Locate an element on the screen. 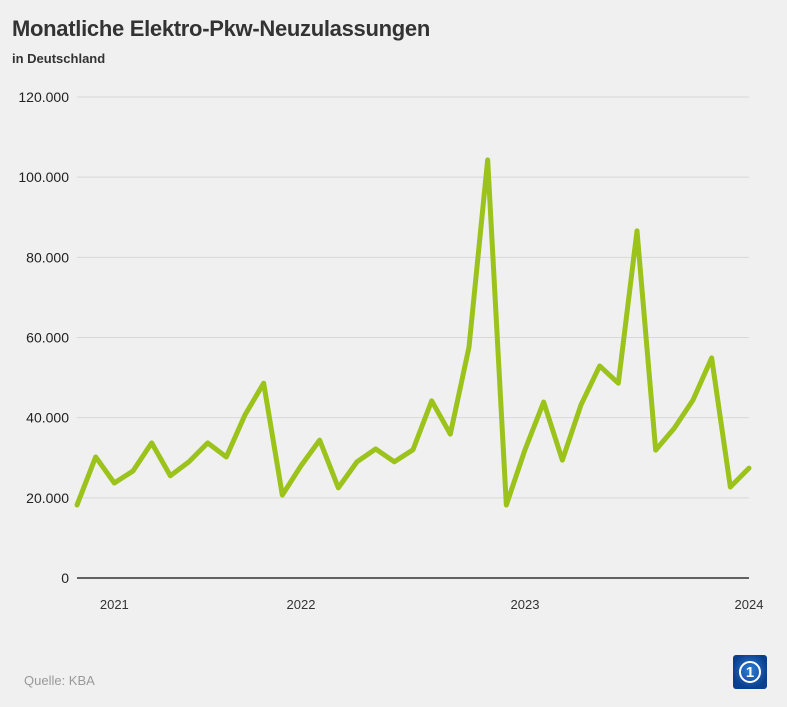 The width and height of the screenshot is (787, 707). tagesschau-logo: 1 is located at coordinates (750, 672).